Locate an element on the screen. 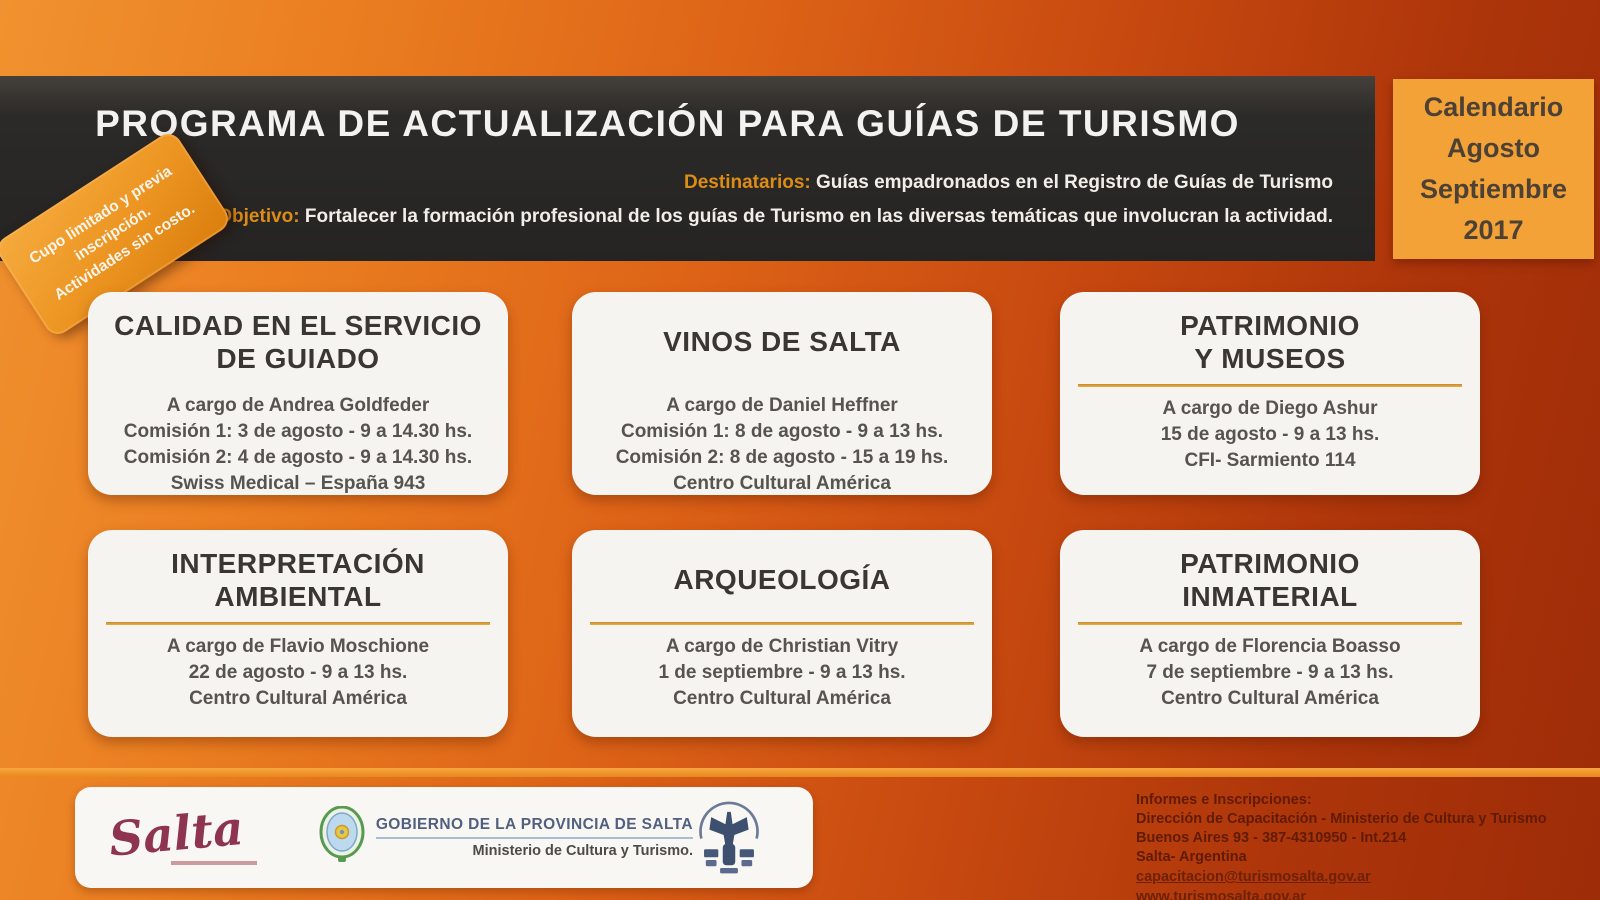 Image resolution: width=1600 pixels, height=900 pixels. course-detail-line: A cargo de Christian Vitry is located at coordinates (782, 646).